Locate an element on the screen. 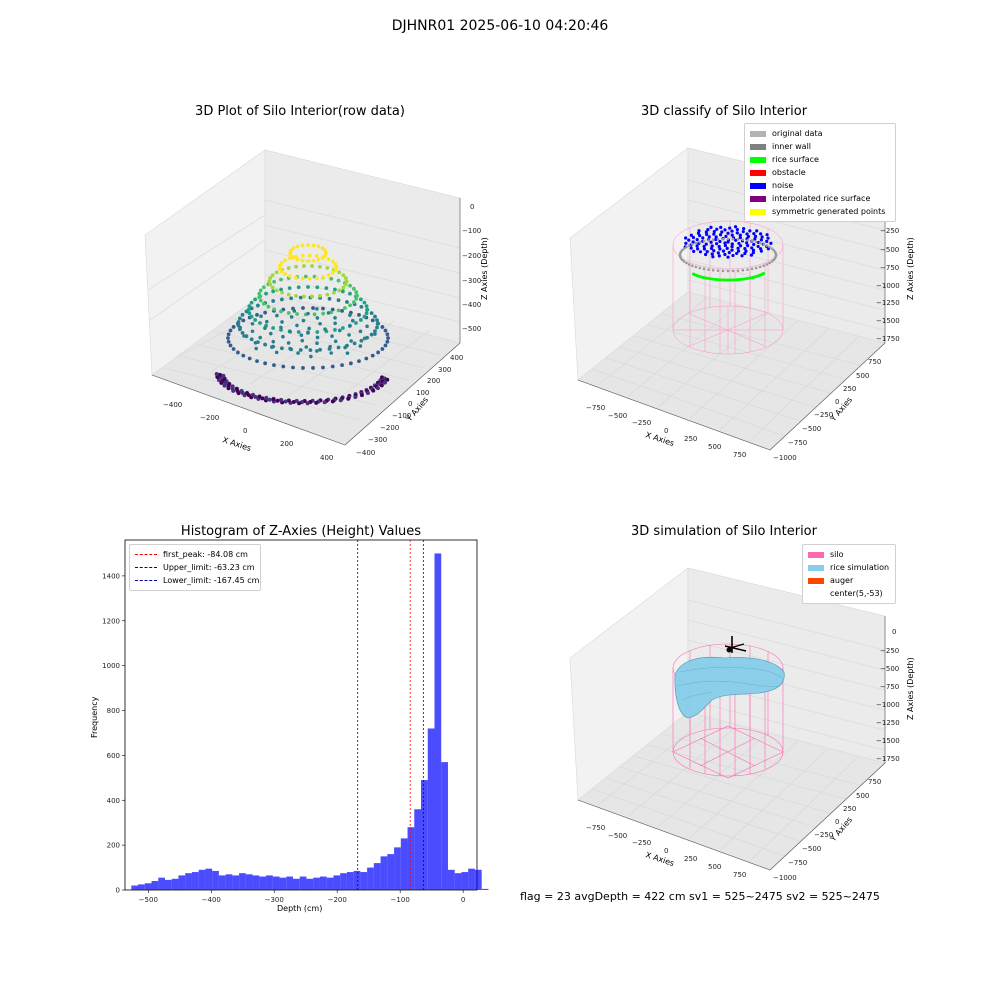  histogram-y-ticks: 0 200 400 600 800 1000 1200 1400 is located at coordinates (113, 733).